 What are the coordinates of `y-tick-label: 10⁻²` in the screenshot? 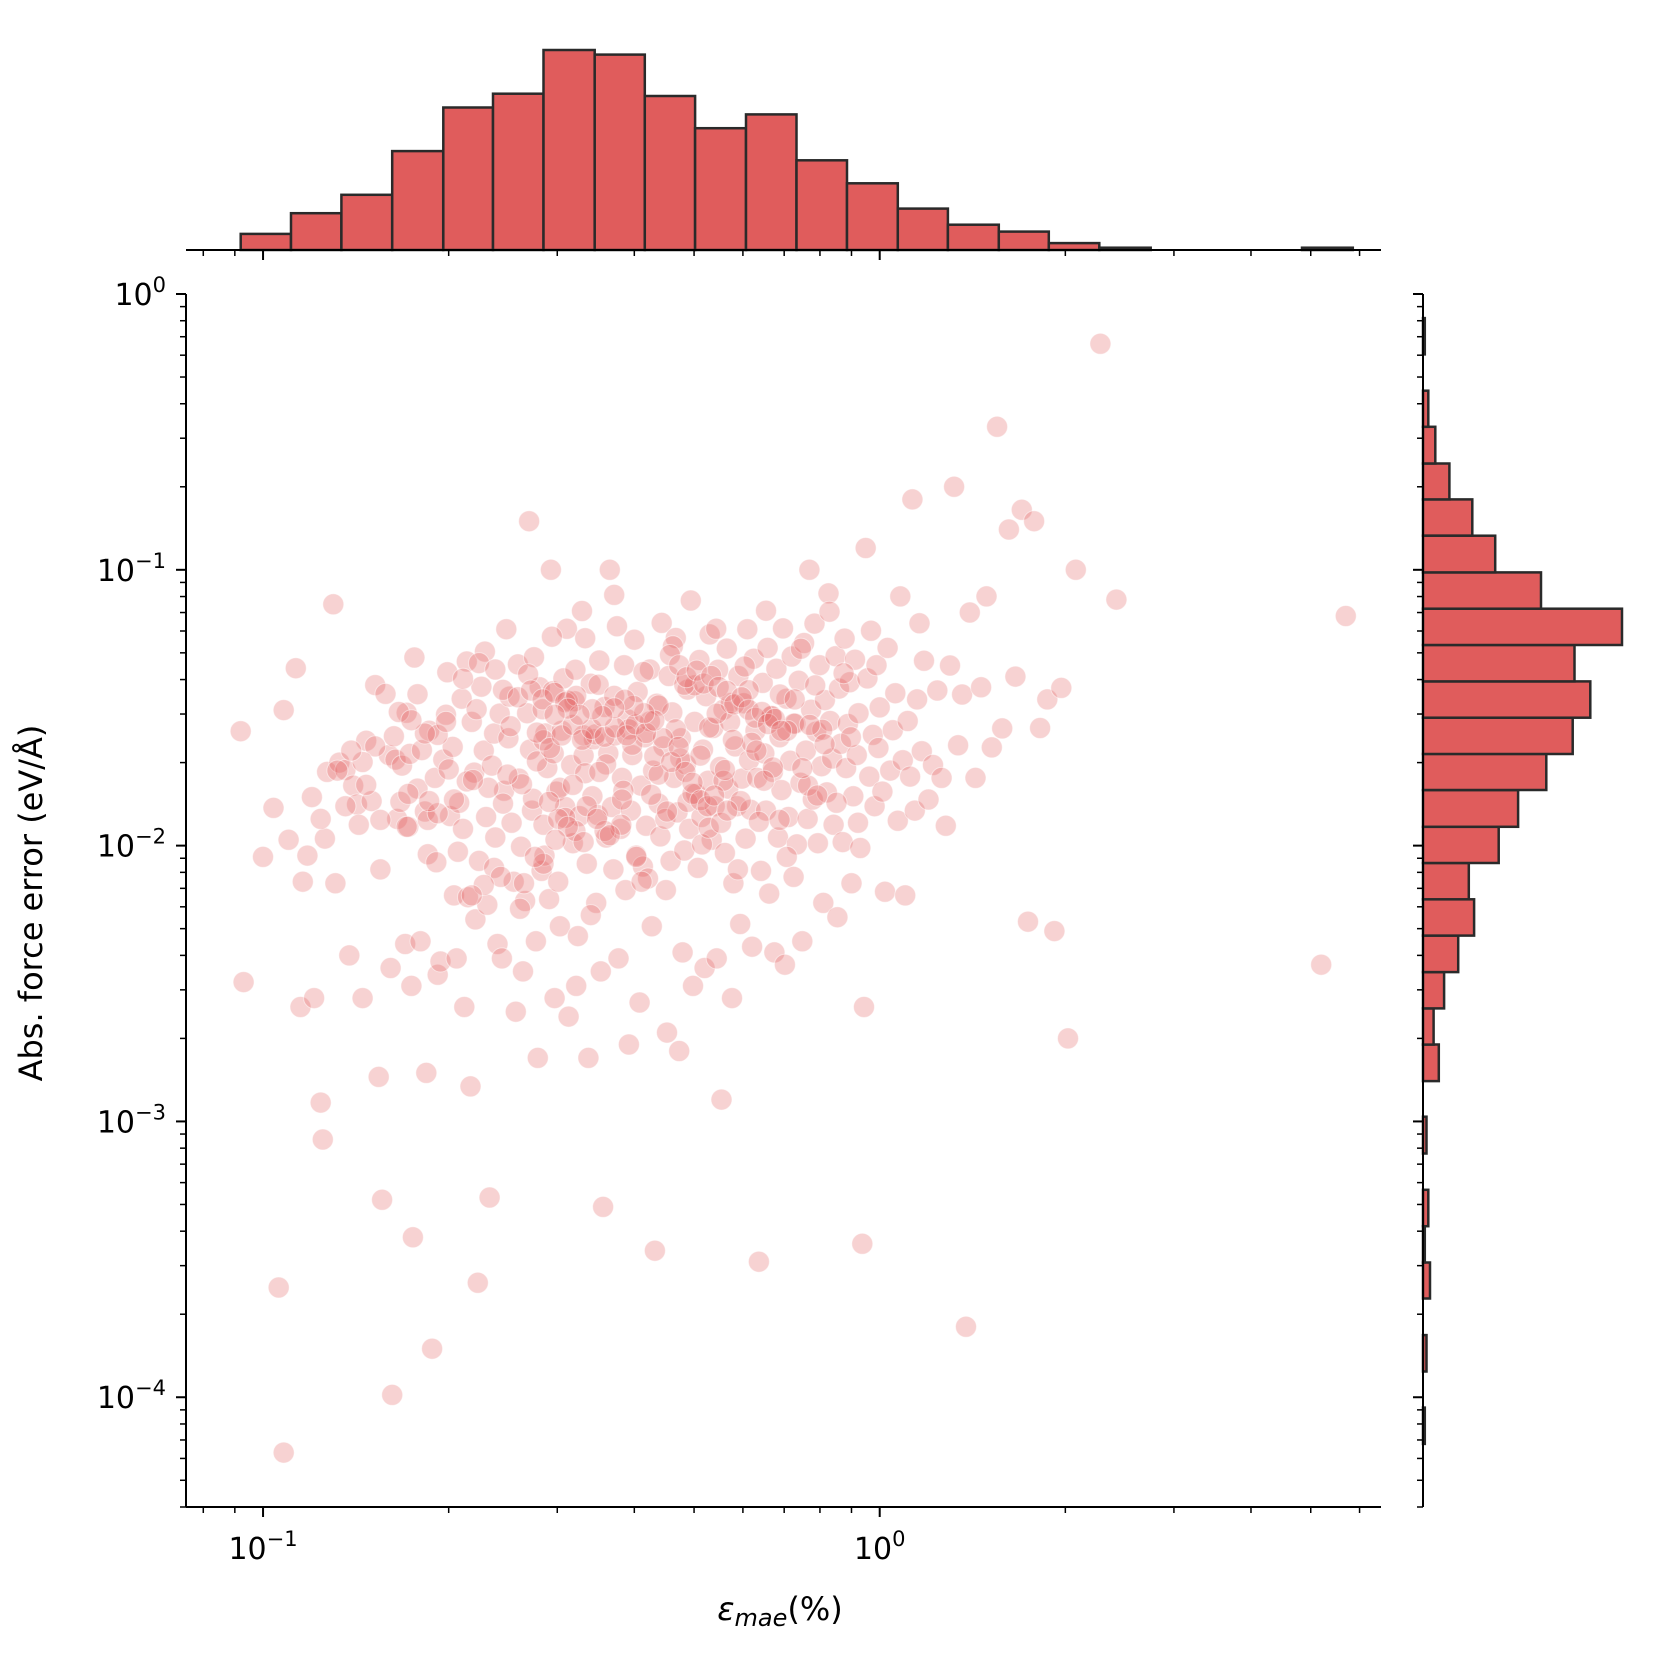 It's located at (131, 845).